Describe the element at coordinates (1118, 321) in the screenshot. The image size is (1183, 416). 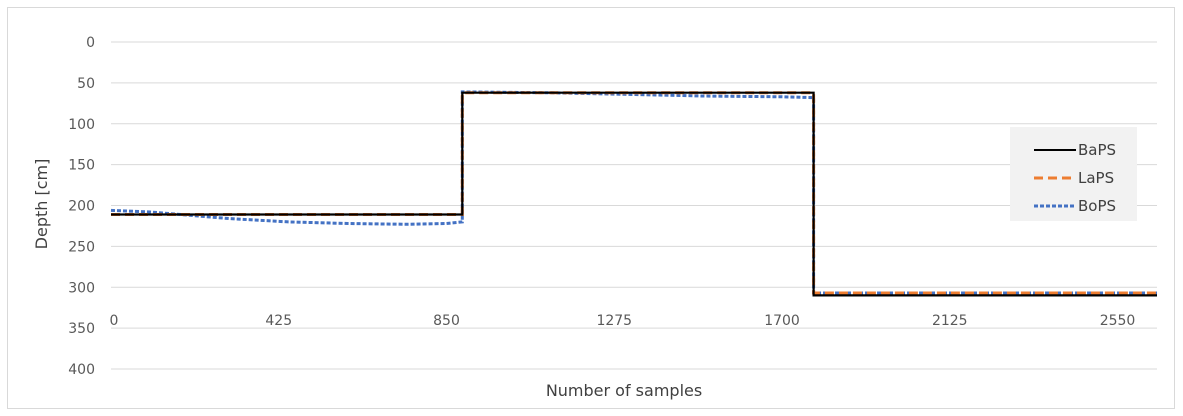
I see `x-tick-label: 2550` at that location.